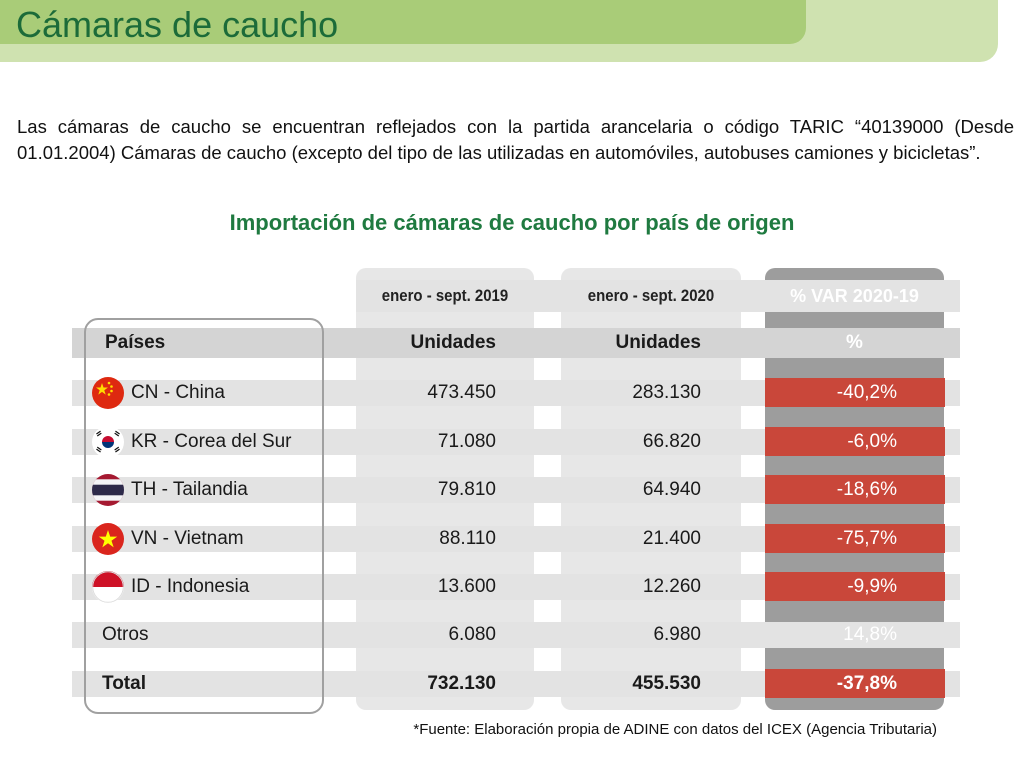 This screenshot has height=771, width=1024. Describe the element at coordinates (872, 586) in the screenshot. I see `variation-cell: -9,9%` at that location.